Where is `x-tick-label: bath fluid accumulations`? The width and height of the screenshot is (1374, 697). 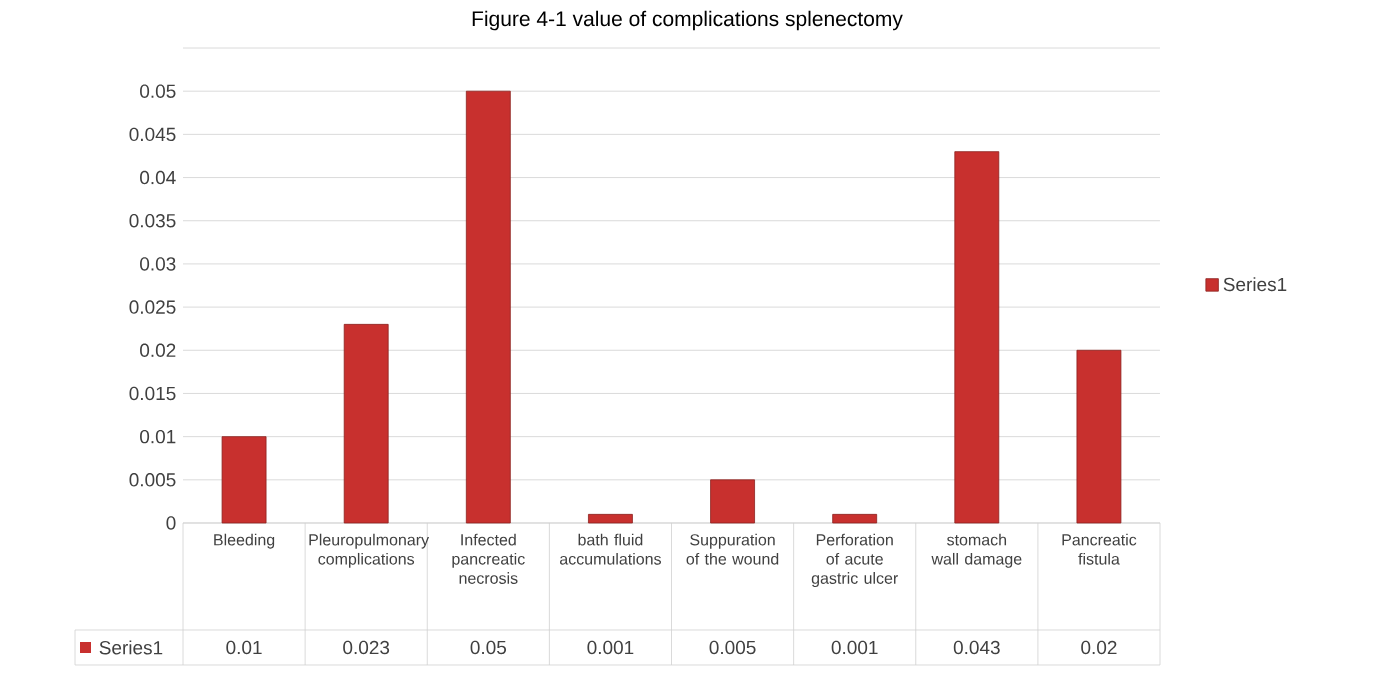 x-tick-label: bath fluid accumulations is located at coordinates (610, 549).